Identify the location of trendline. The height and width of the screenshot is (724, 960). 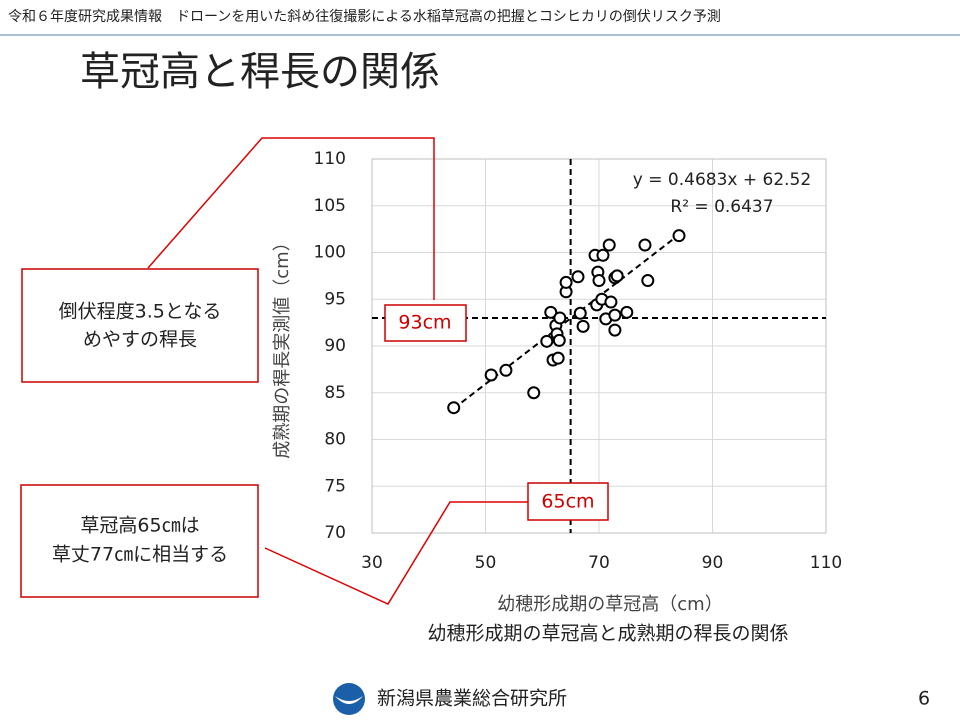
(566, 321).